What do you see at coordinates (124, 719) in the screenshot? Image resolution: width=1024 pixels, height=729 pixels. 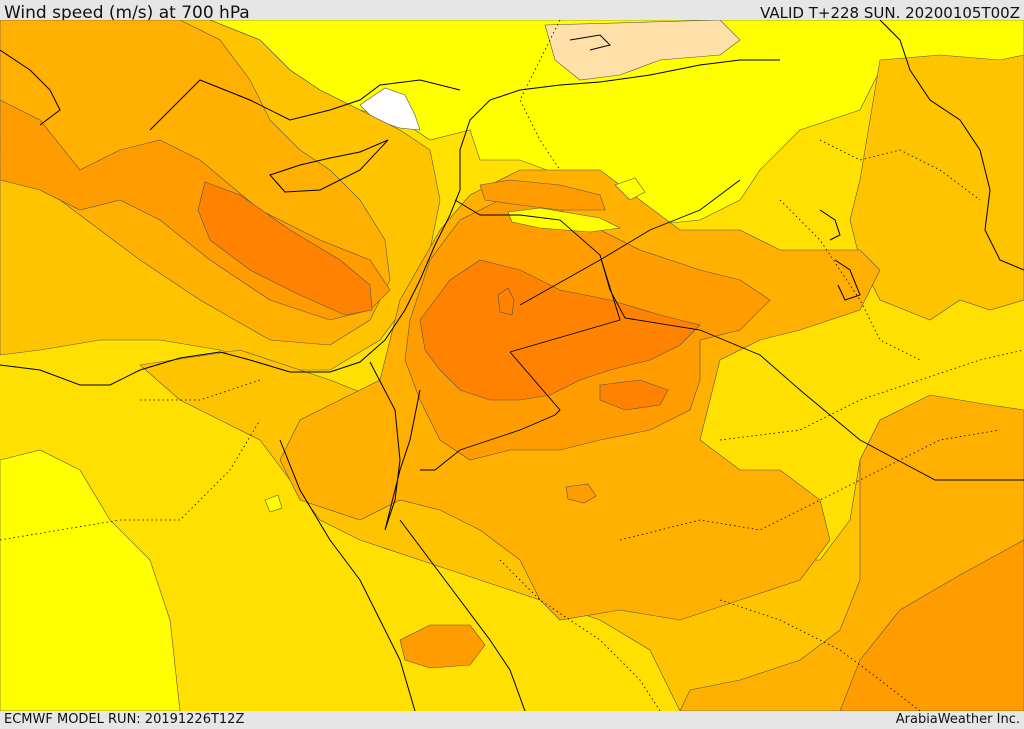 I see `model-run: ECMWF MODEL RUN: 20191226T12Z` at bounding box center [124, 719].